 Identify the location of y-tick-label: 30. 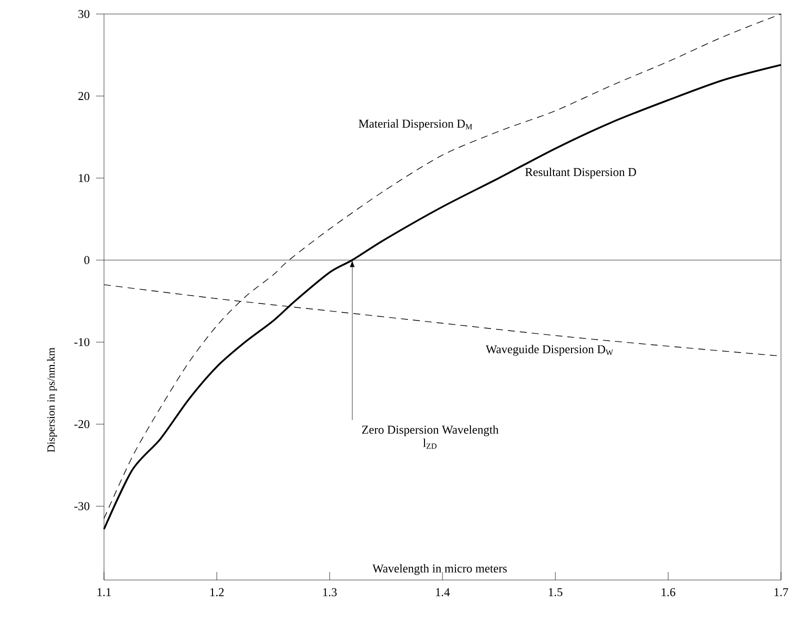
(84, 14).